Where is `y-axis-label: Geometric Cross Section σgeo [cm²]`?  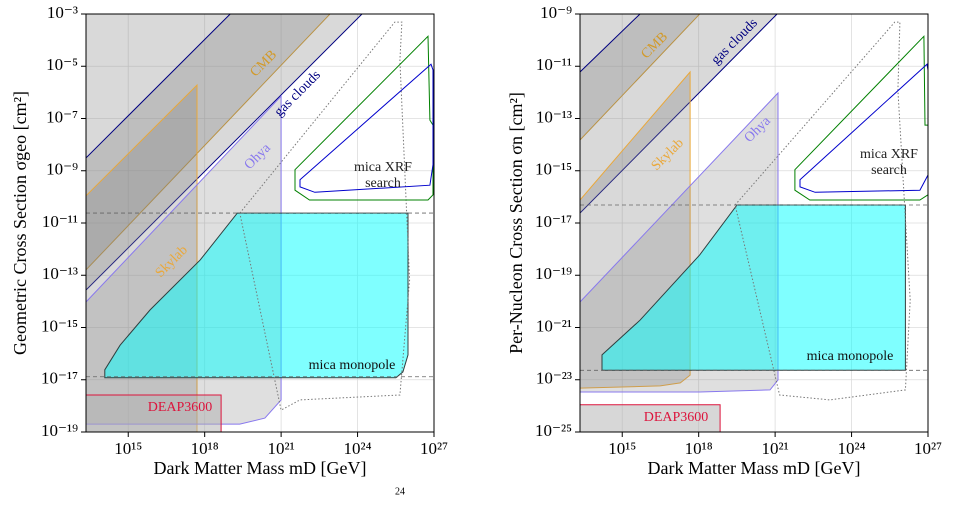 y-axis-label: Geometric Cross Section σgeo [cm²] is located at coordinates (20, 223).